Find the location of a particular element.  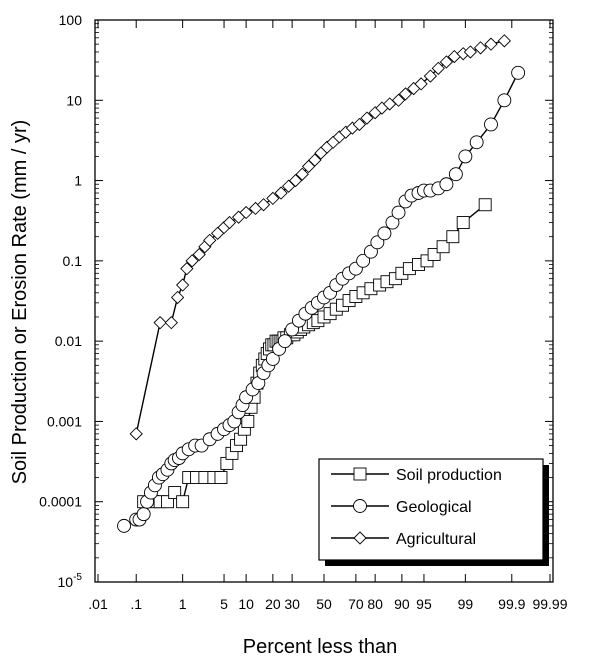

legend: Soil production Geological Agricultural is located at coordinates (433, 512).